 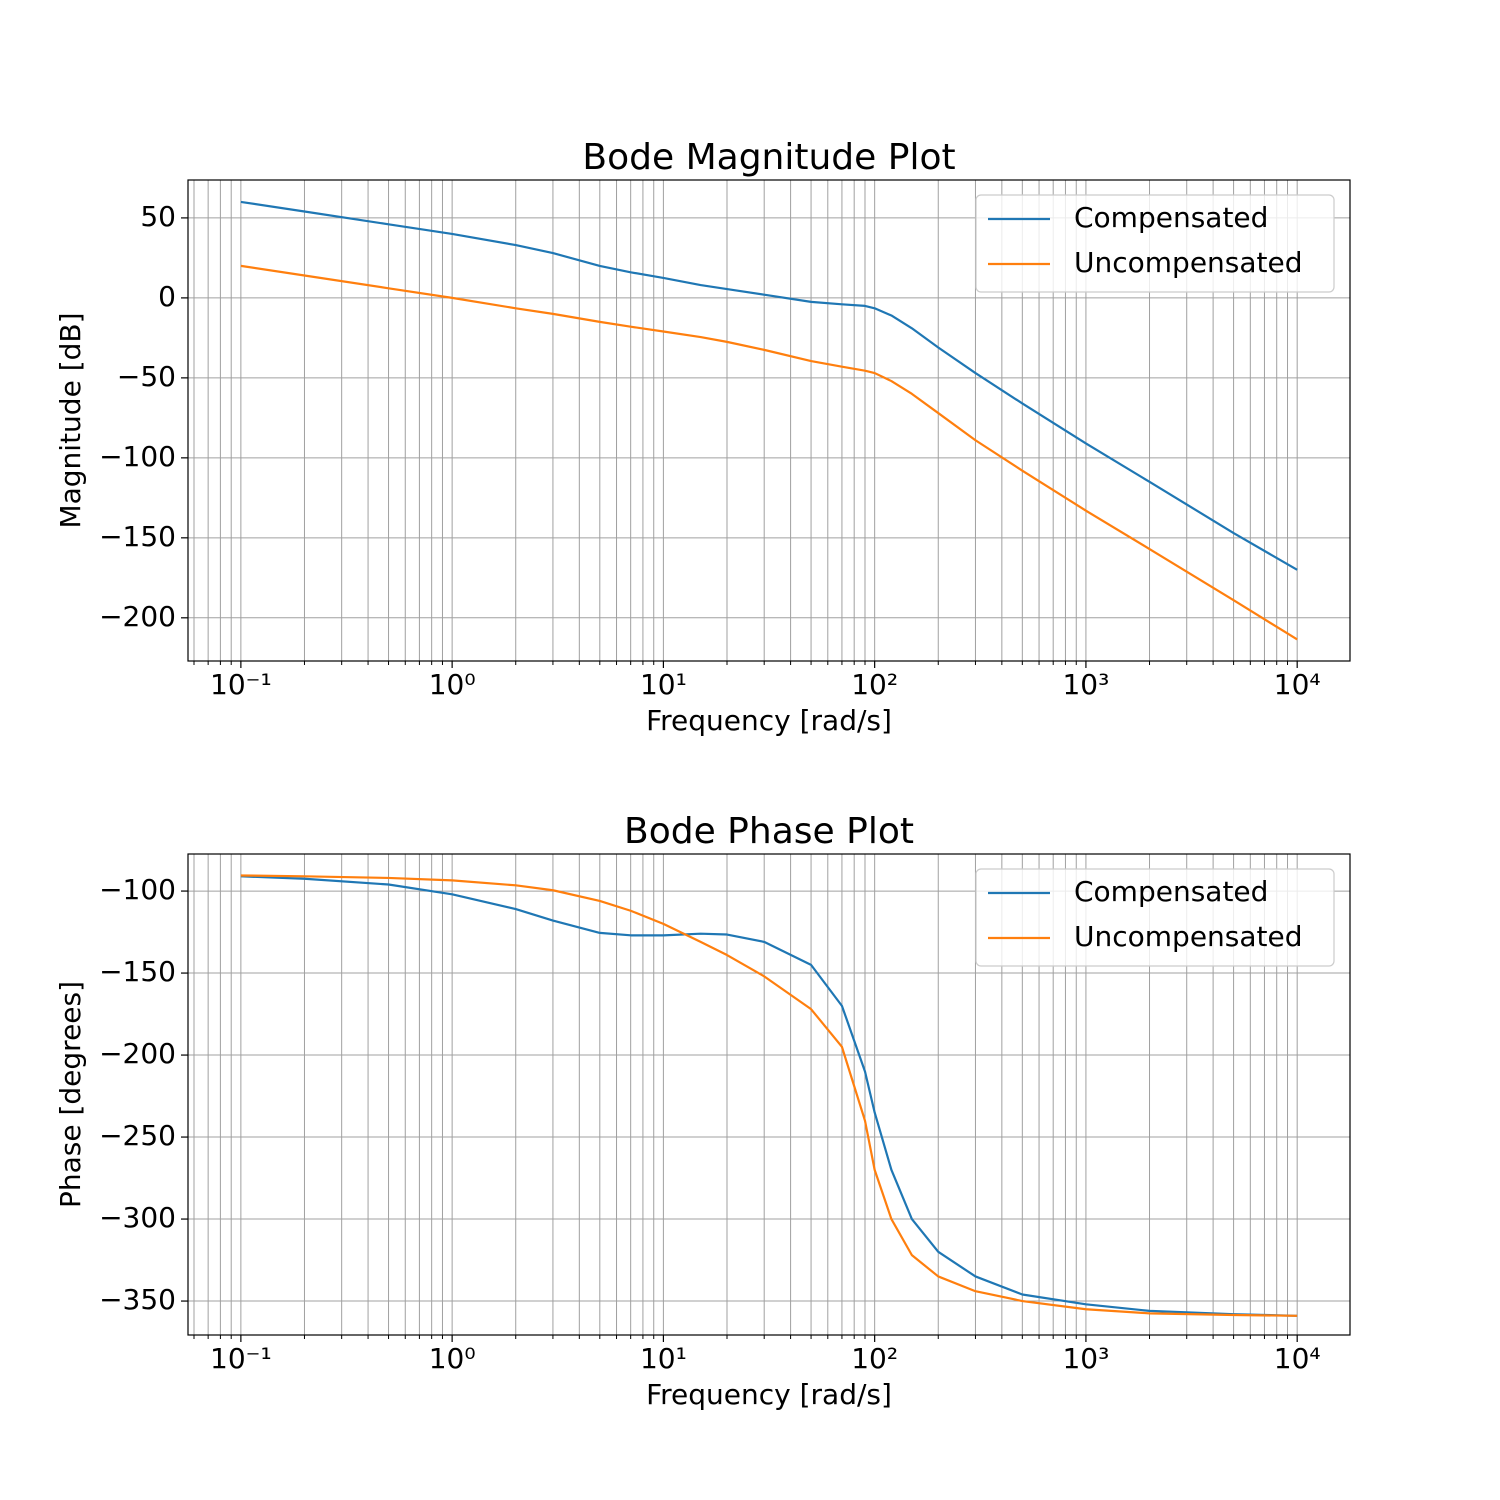 I want to click on y-axis-label: Phase [degrees], so click(x=70, y=1094).